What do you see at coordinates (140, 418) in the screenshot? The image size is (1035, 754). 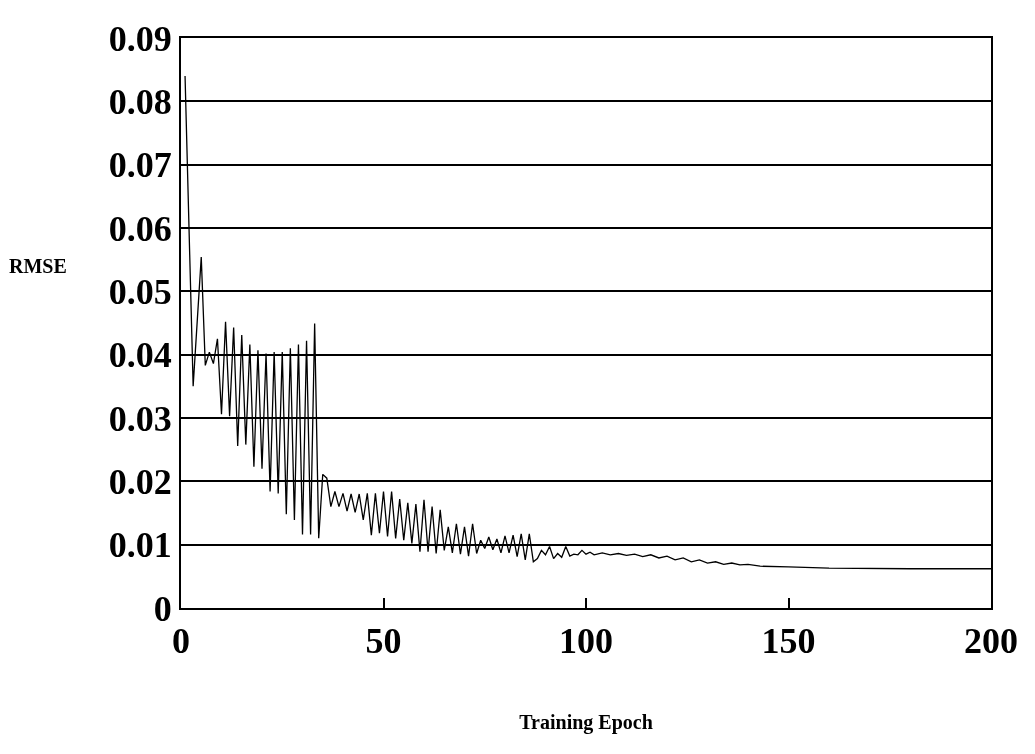 I see `y-tick-label: 0.03` at bounding box center [140, 418].